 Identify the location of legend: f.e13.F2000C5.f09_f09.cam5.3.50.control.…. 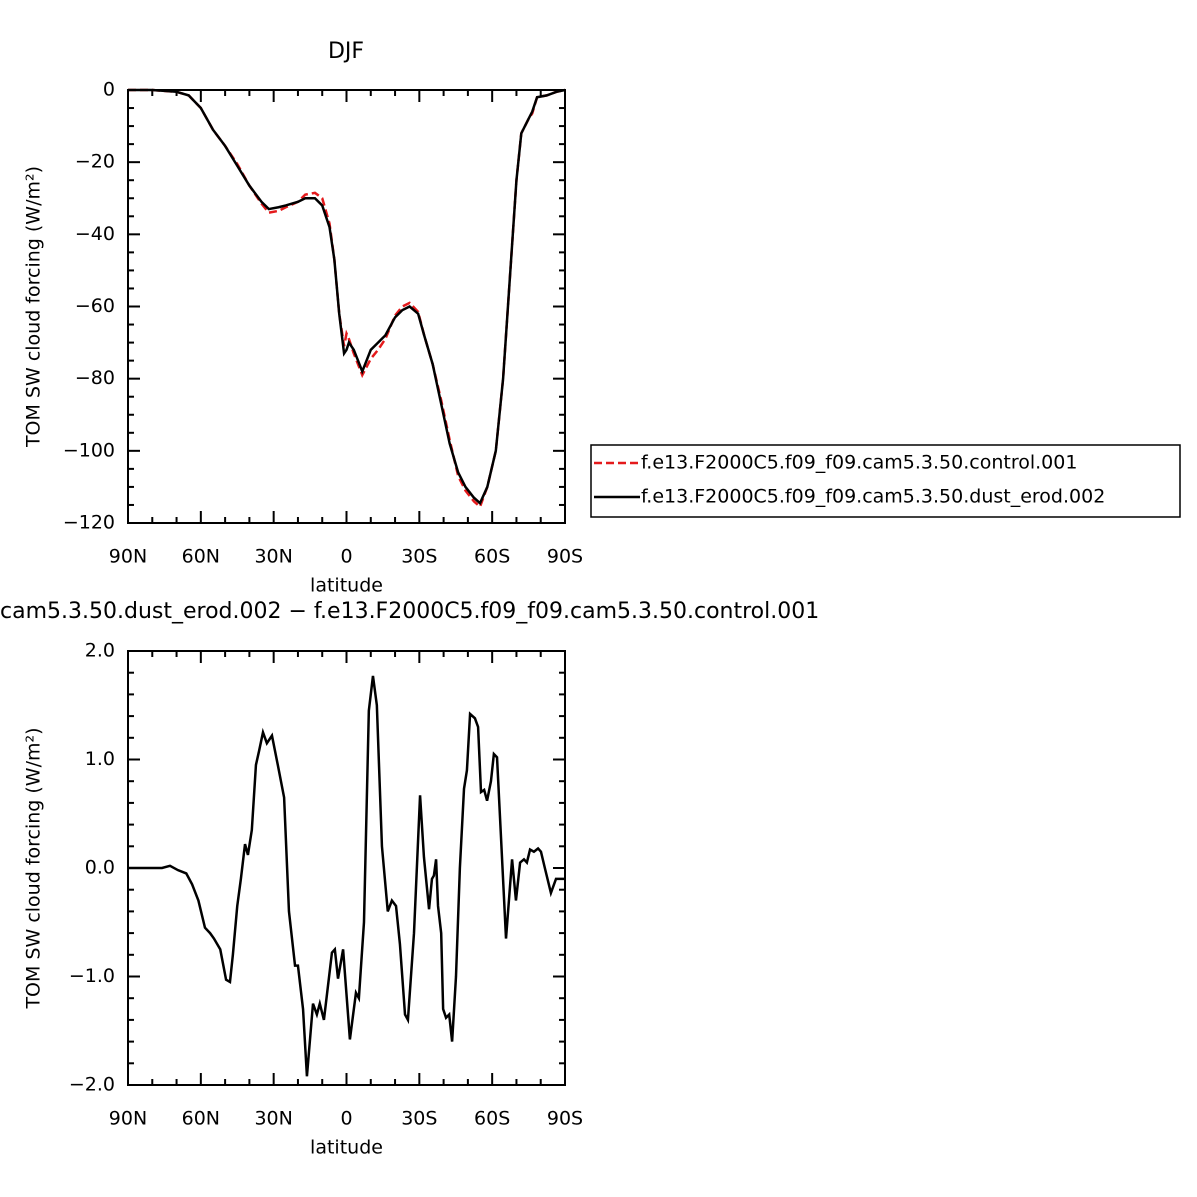
(885, 481).